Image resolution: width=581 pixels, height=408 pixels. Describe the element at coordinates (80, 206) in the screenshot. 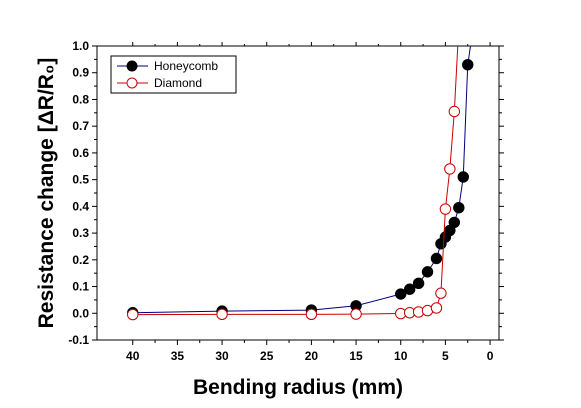

I see `y-tick-label: 0.4` at that location.